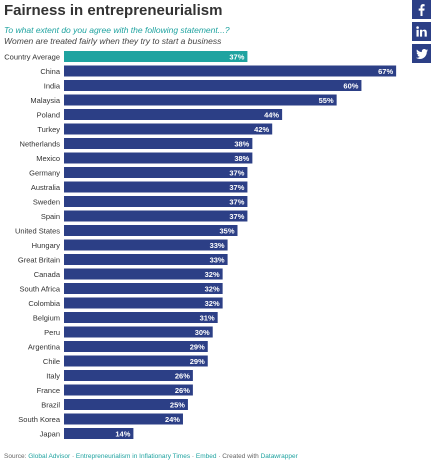 The width and height of the screenshot is (431, 470). I want to click on category-label: Chile, so click(51, 361).